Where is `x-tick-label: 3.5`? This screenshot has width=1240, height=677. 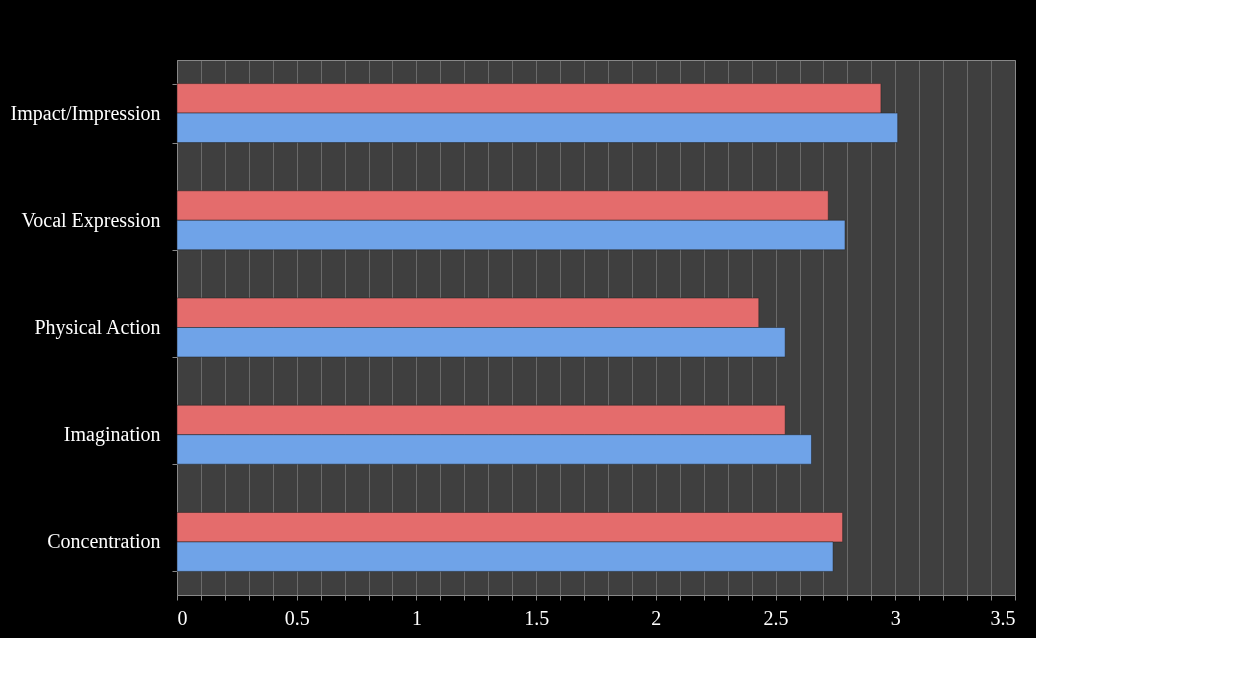
x-tick-label: 3.5 is located at coordinates (1003, 617).